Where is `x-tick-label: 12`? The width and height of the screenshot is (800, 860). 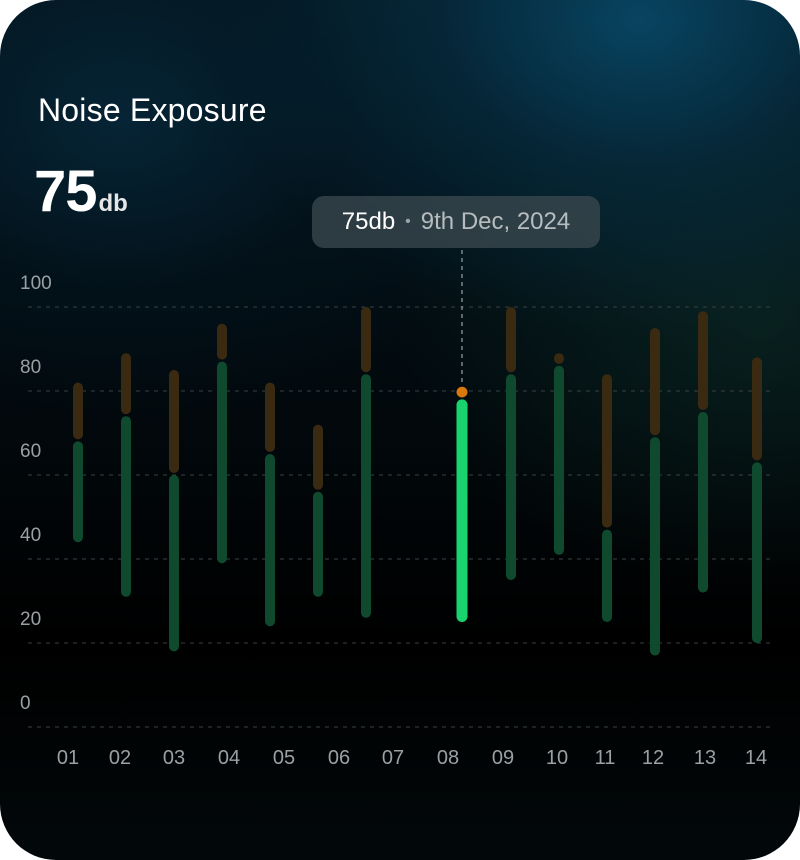 x-tick-label: 12 is located at coordinates (653, 758).